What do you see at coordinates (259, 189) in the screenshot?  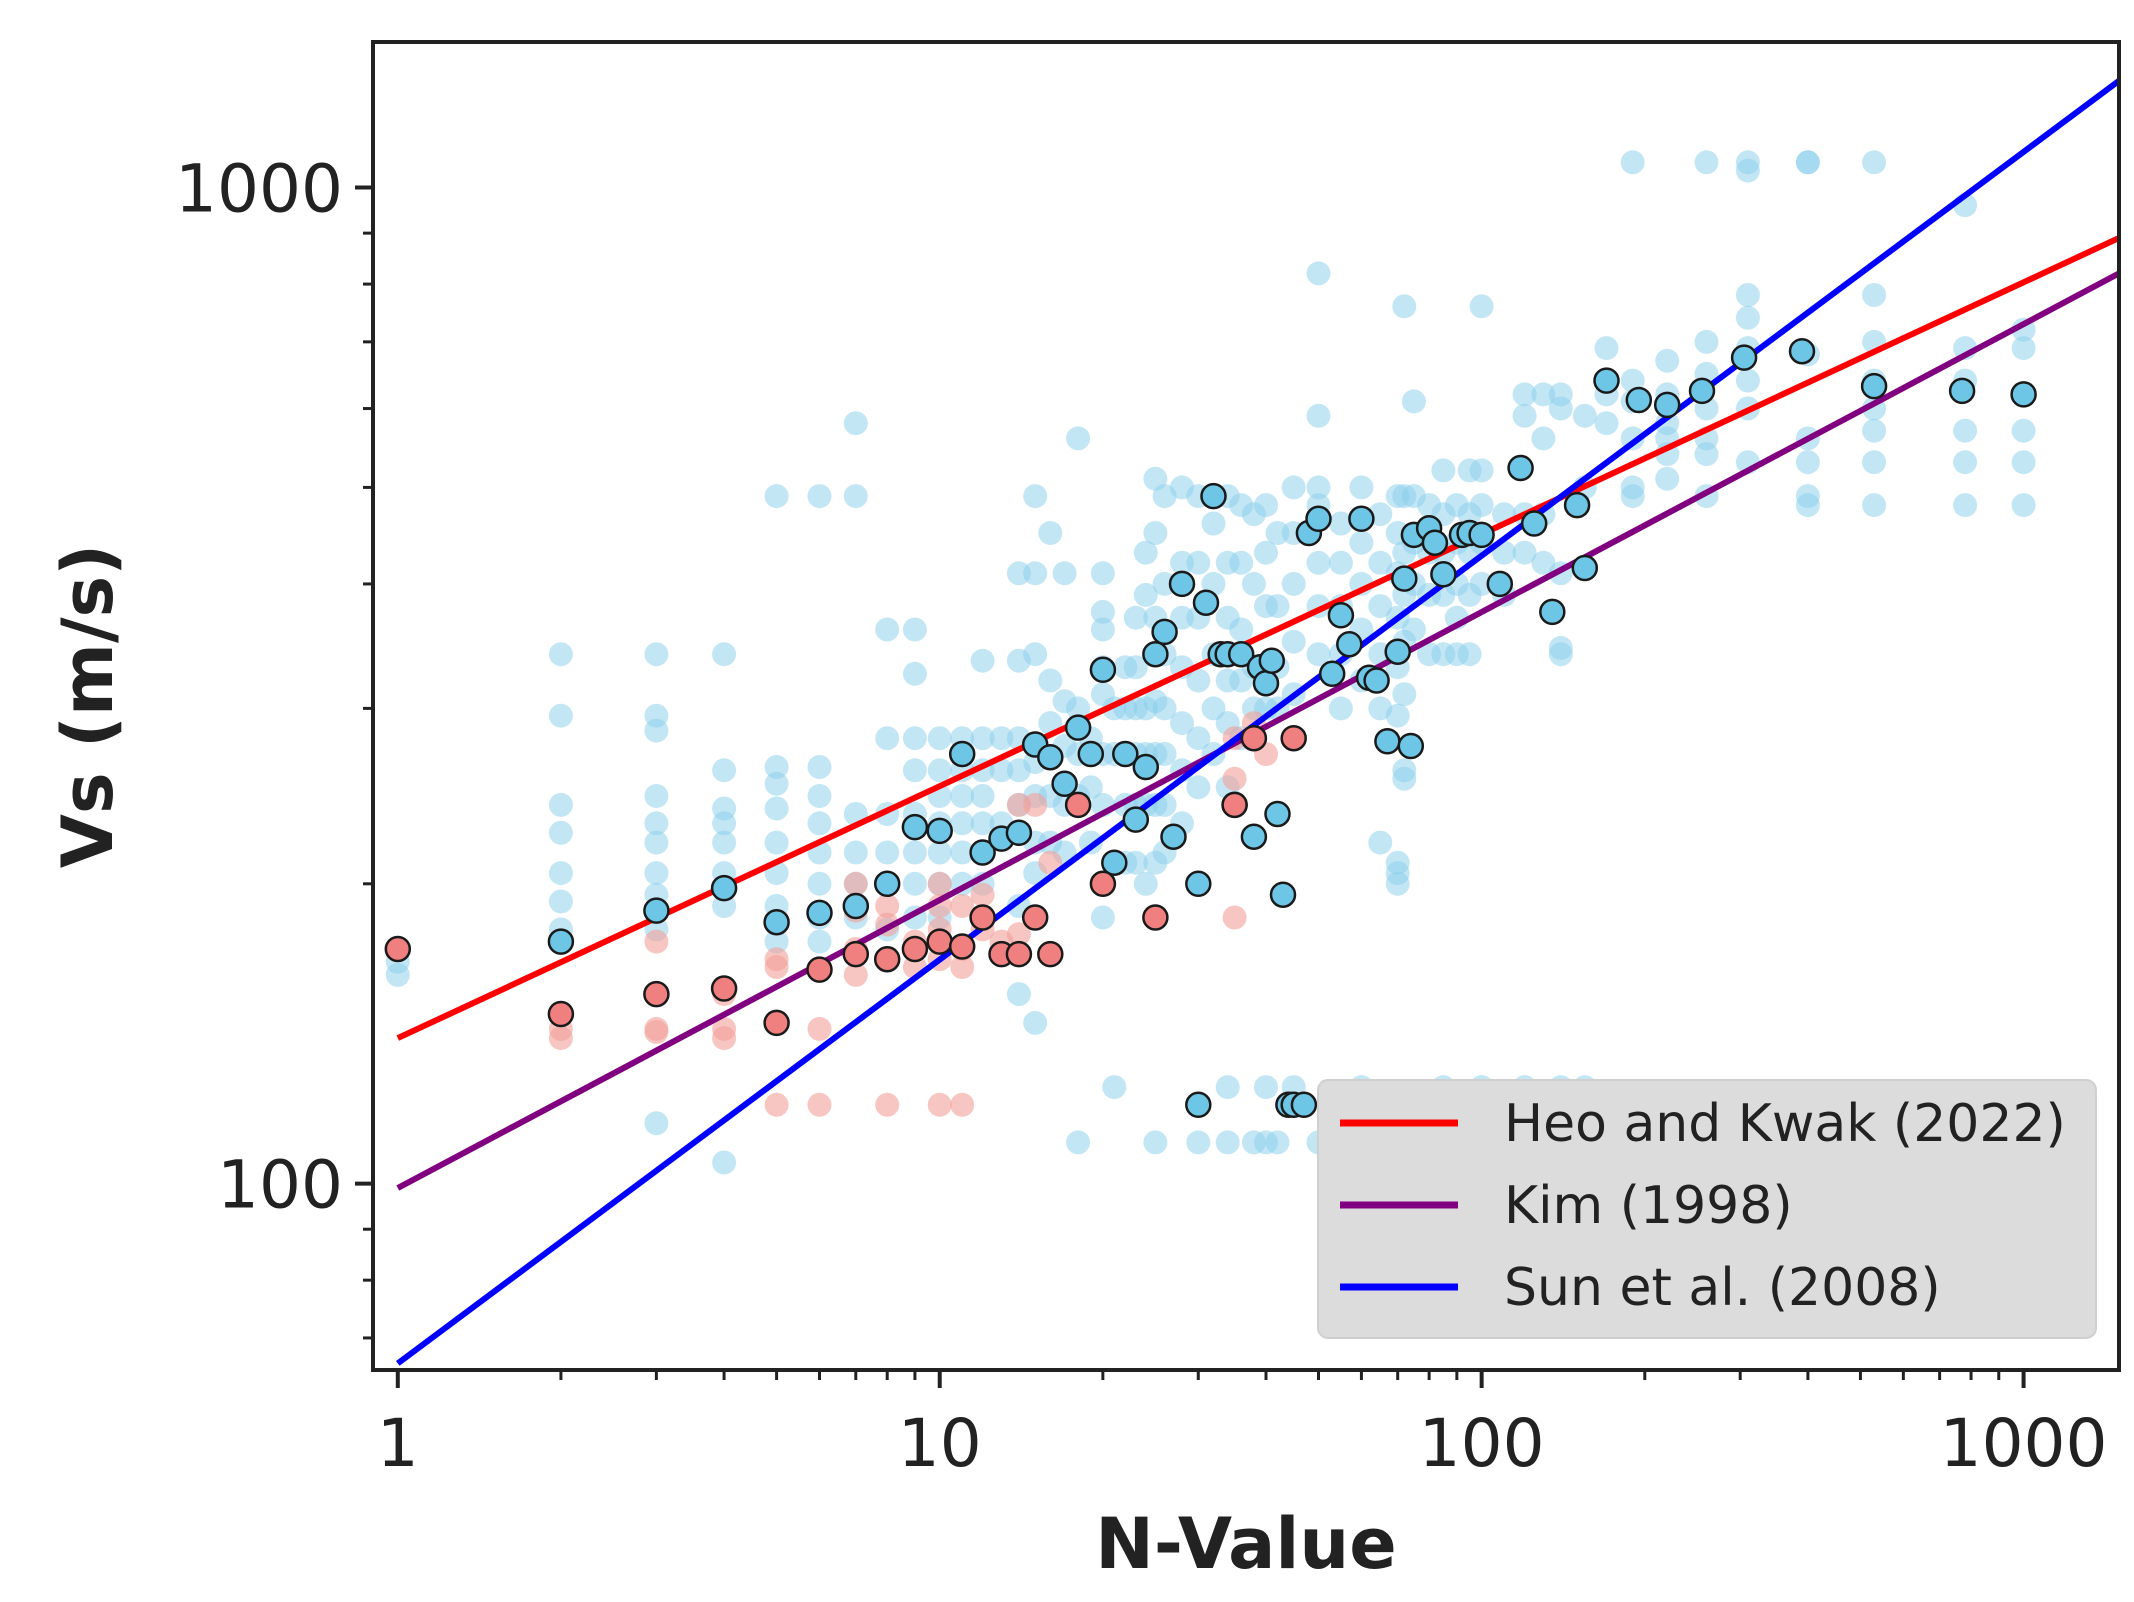 I see `y-tick-label-1000: 1000` at bounding box center [259, 189].